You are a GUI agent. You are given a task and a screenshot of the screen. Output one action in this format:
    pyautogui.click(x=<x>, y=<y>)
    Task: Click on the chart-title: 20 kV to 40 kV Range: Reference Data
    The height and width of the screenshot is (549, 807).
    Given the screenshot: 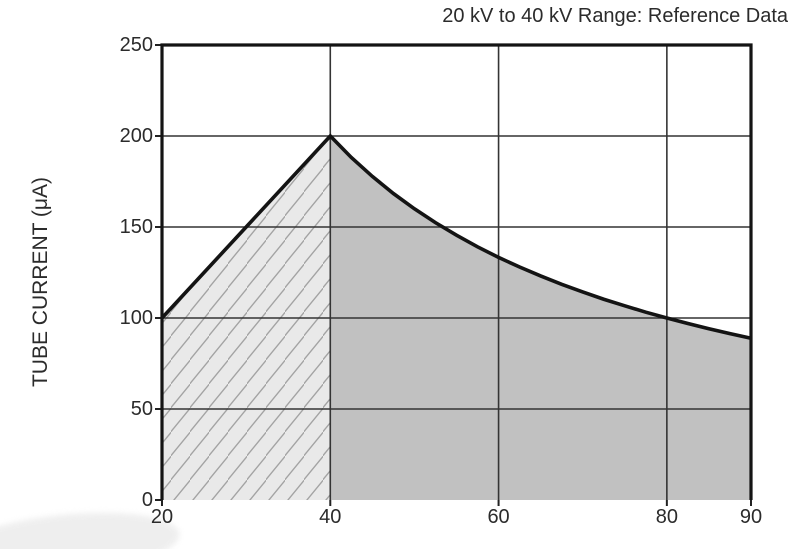 What is the action you would take?
    pyautogui.click(x=615, y=16)
    